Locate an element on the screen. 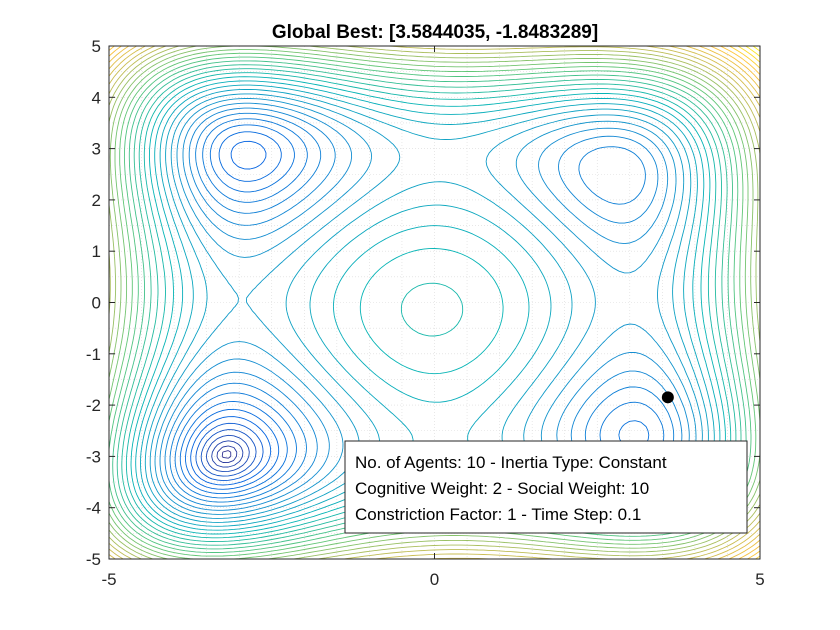 This screenshot has width=840, height=630. y-tick-label: 3 is located at coordinates (96, 149).